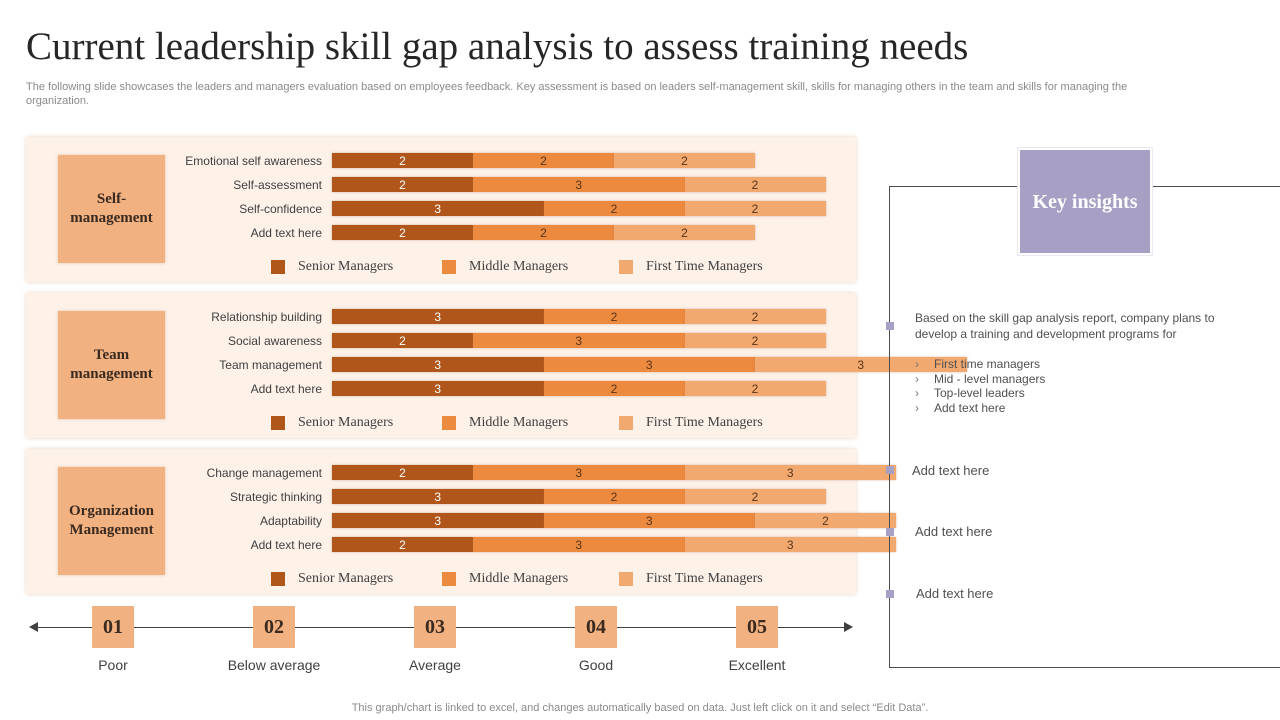 The width and height of the screenshot is (1280, 720). Describe the element at coordinates (111, 209) in the screenshot. I see `category-label: Self-management` at that location.